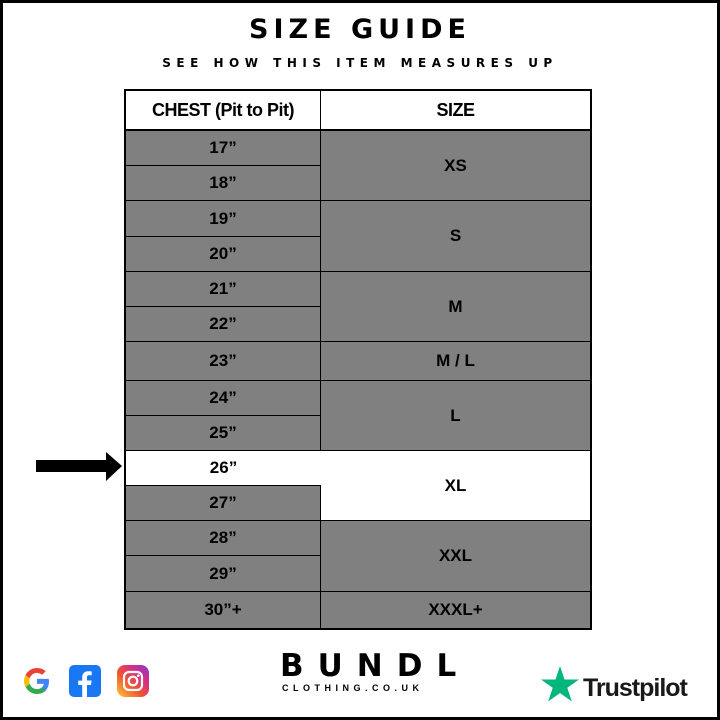 This screenshot has width=720, height=720. What do you see at coordinates (455, 556) in the screenshot?
I see `size-cell: XXL` at bounding box center [455, 556].